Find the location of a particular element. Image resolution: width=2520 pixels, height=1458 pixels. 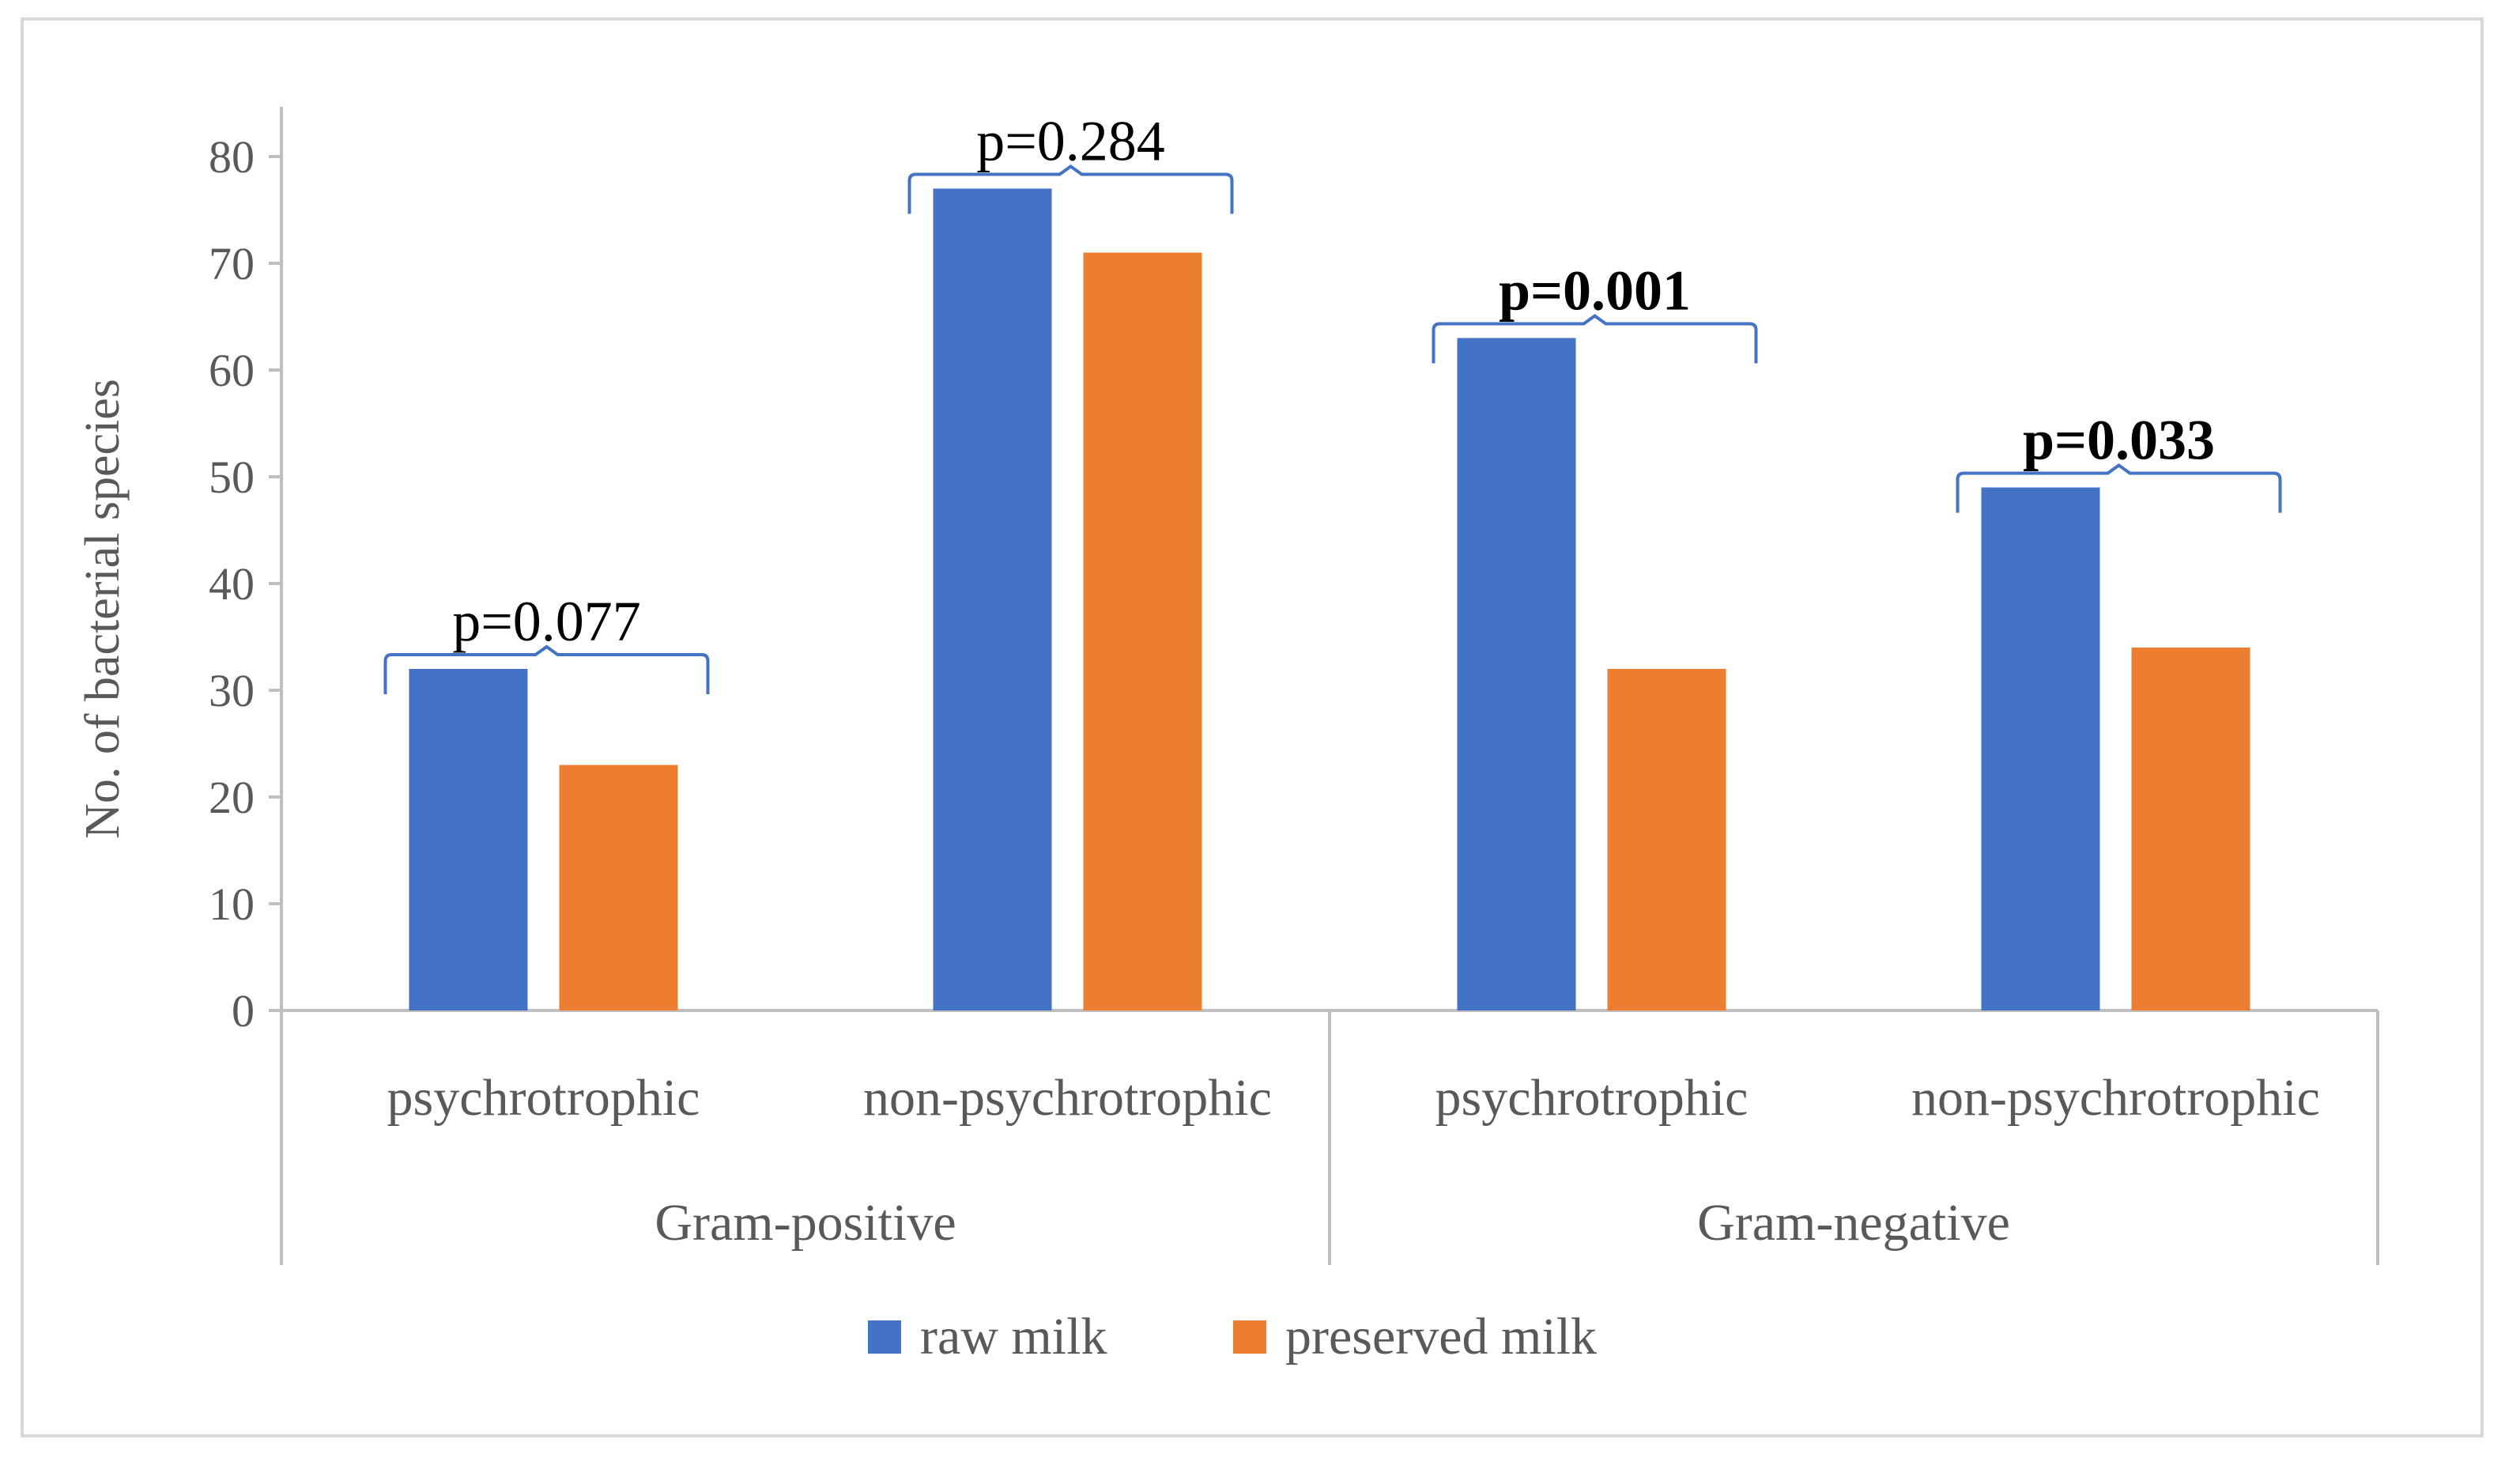

y-axis: 0 10 20 30 40 50 60 70 80 is located at coordinates (246, 572).